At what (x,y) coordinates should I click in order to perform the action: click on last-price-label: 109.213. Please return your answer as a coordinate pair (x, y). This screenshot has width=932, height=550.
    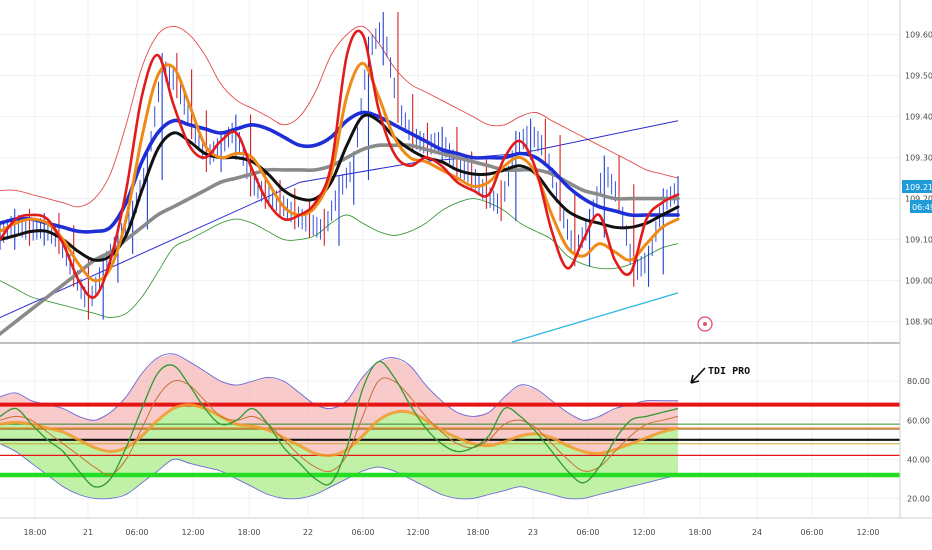
    Looking at the image, I should click on (918, 187).